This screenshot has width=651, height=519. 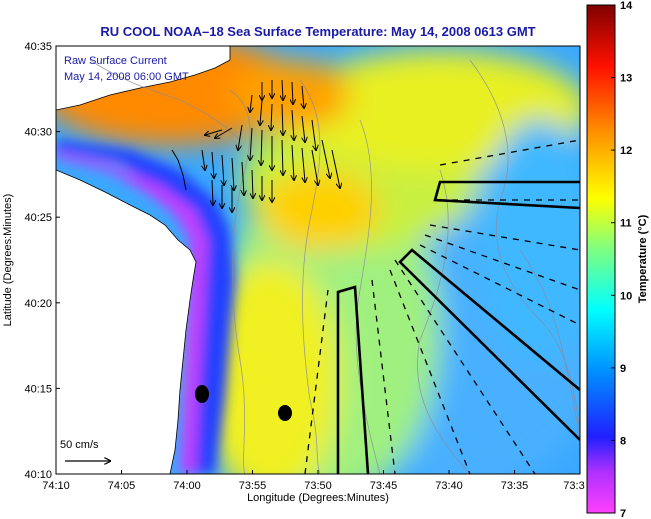 What do you see at coordinates (253, 486) in the screenshot?
I see `x-tick-label: 73:55` at bounding box center [253, 486].